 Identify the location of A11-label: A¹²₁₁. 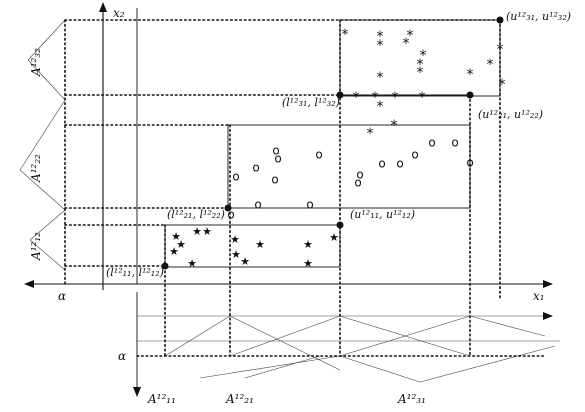
(161, 399).